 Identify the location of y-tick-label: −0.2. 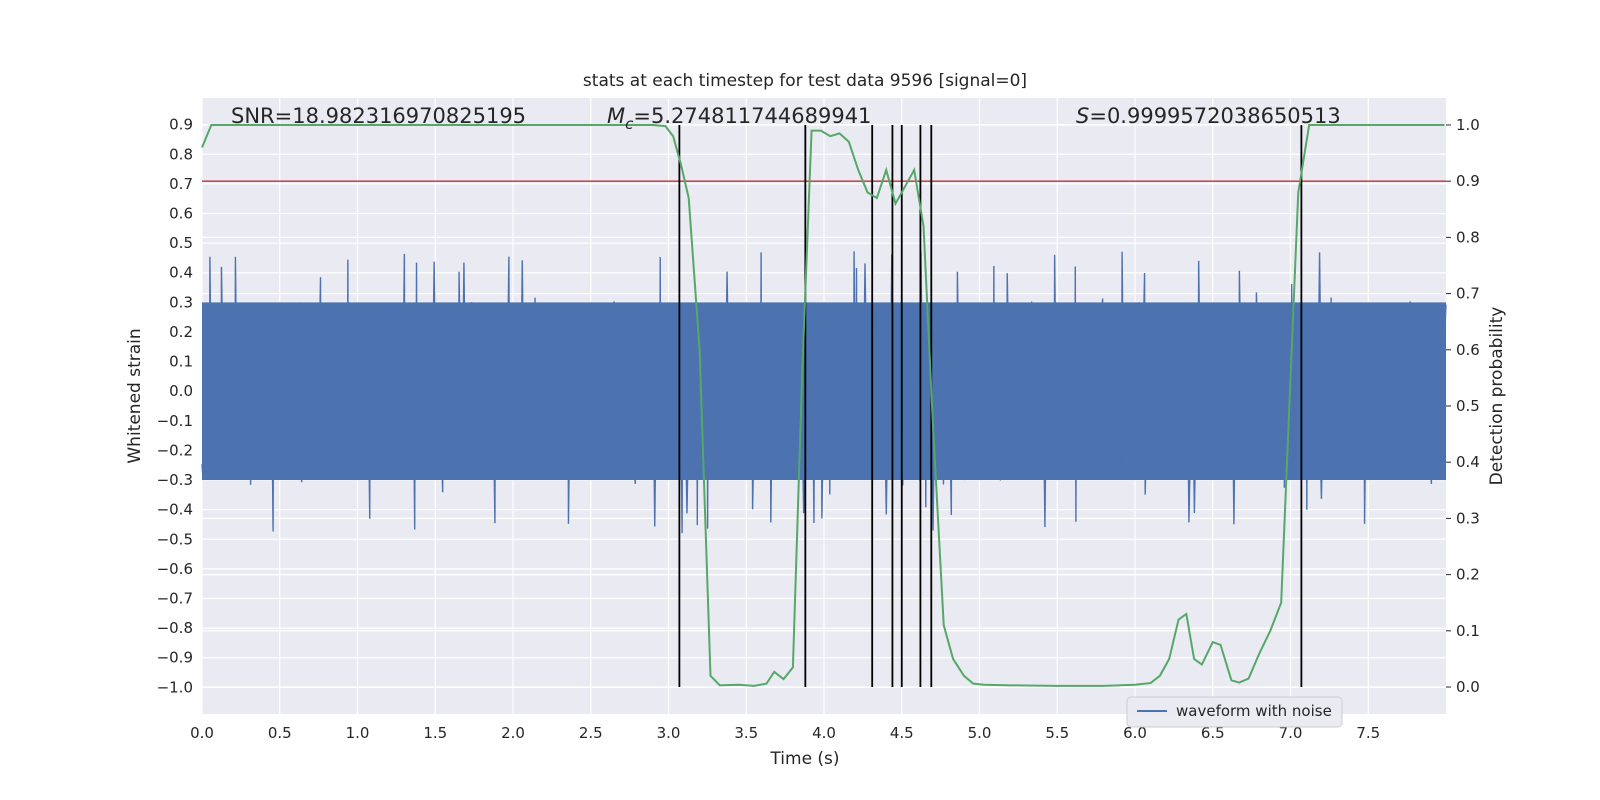
(175, 450).